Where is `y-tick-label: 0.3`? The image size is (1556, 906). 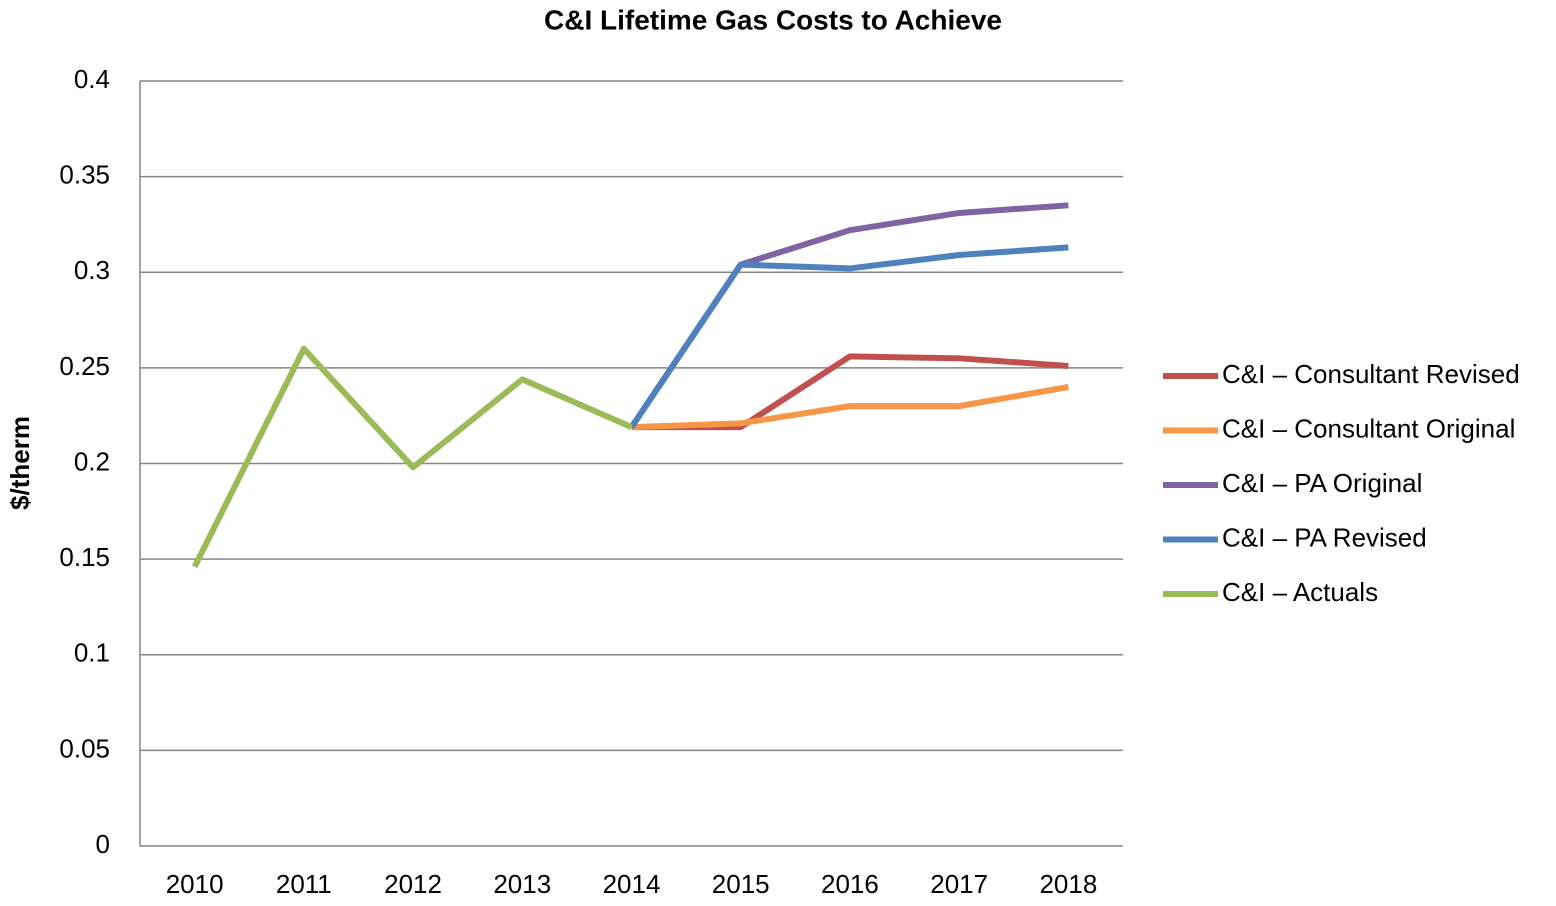 y-tick-label: 0.3 is located at coordinates (92, 270).